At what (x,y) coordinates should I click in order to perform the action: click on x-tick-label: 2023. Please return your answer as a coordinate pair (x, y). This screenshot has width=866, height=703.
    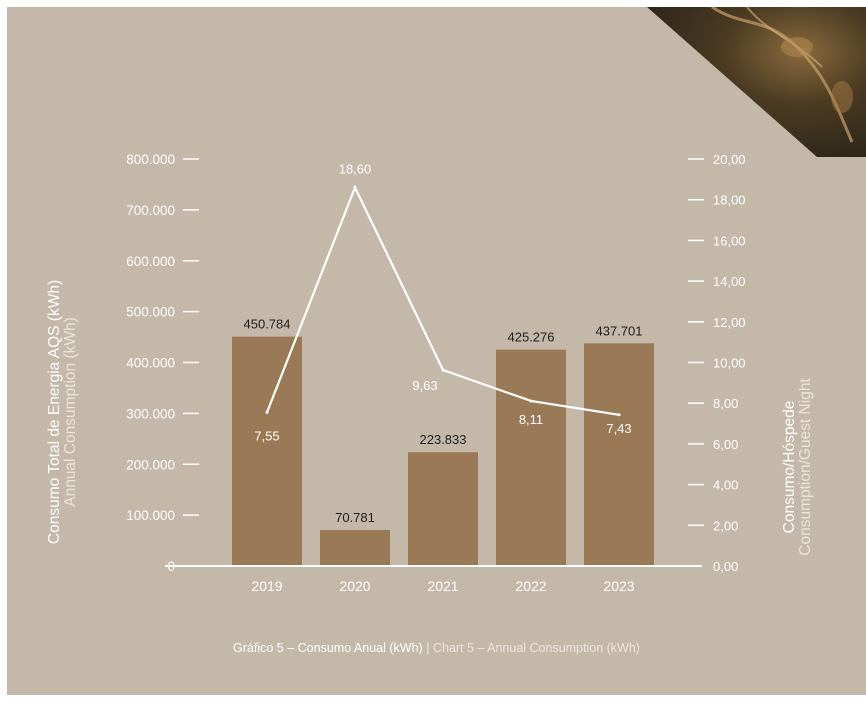
    Looking at the image, I should click on (618, 586).